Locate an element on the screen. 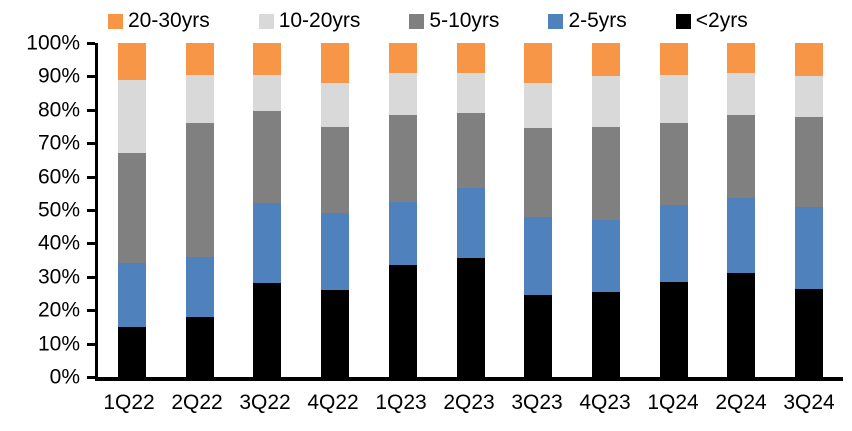  stacked-bar-4q22 is located at coordinates (335, 210).